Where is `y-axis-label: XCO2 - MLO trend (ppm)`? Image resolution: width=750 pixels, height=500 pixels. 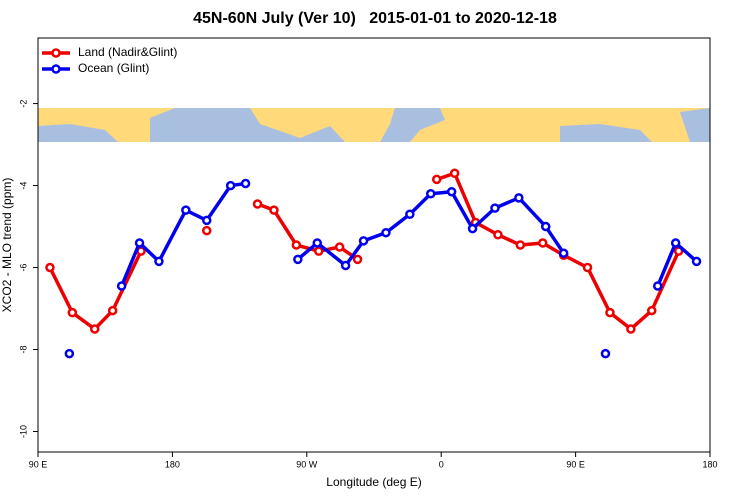 y-axis-label: XCO2 - MLO trend (ppm) is located at coordinates (7, 245).